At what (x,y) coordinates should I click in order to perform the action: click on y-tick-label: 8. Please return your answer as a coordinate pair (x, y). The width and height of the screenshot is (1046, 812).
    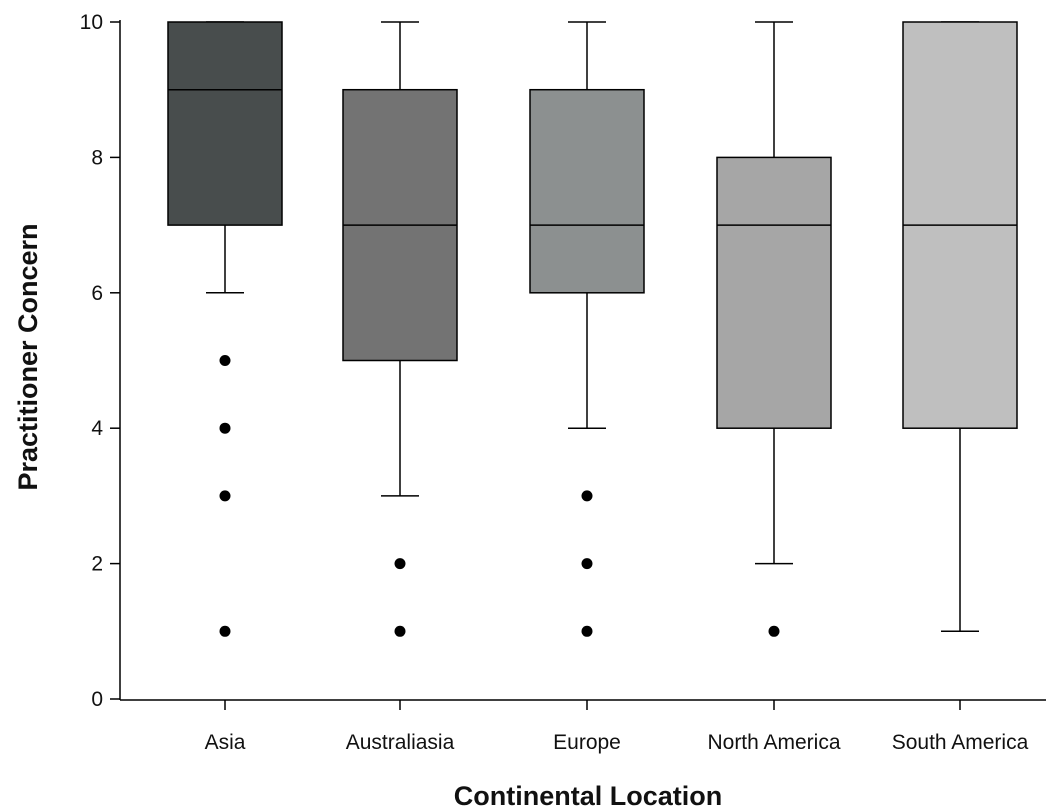
    Looking at the image, I should click on (97, 157).